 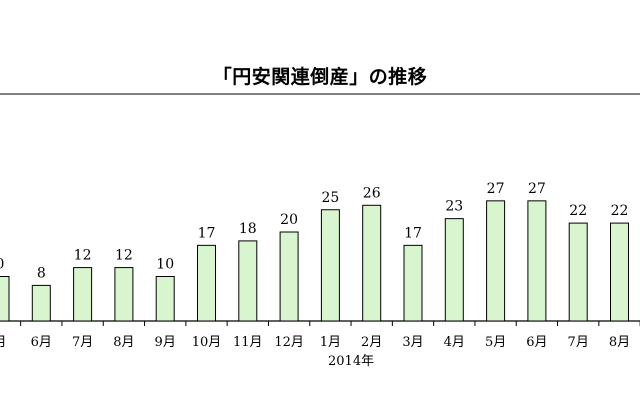 I want to click on value-label: 25, so click(x=330, y=198).